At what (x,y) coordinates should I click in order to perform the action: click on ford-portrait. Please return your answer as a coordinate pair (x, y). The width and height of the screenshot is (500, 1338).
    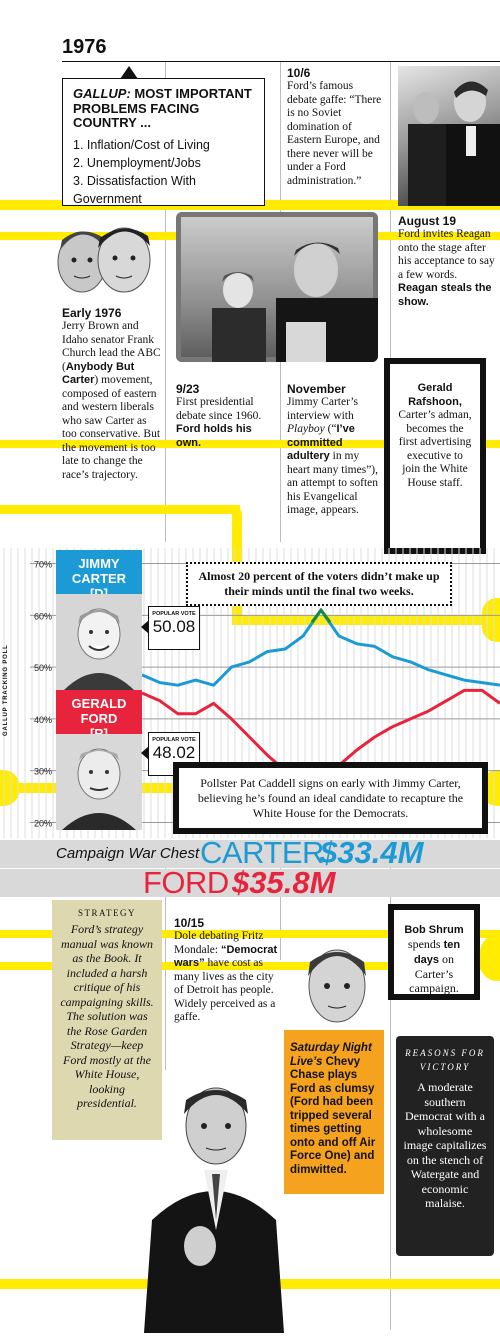
    Looking at the image, I should click on (99, 782).